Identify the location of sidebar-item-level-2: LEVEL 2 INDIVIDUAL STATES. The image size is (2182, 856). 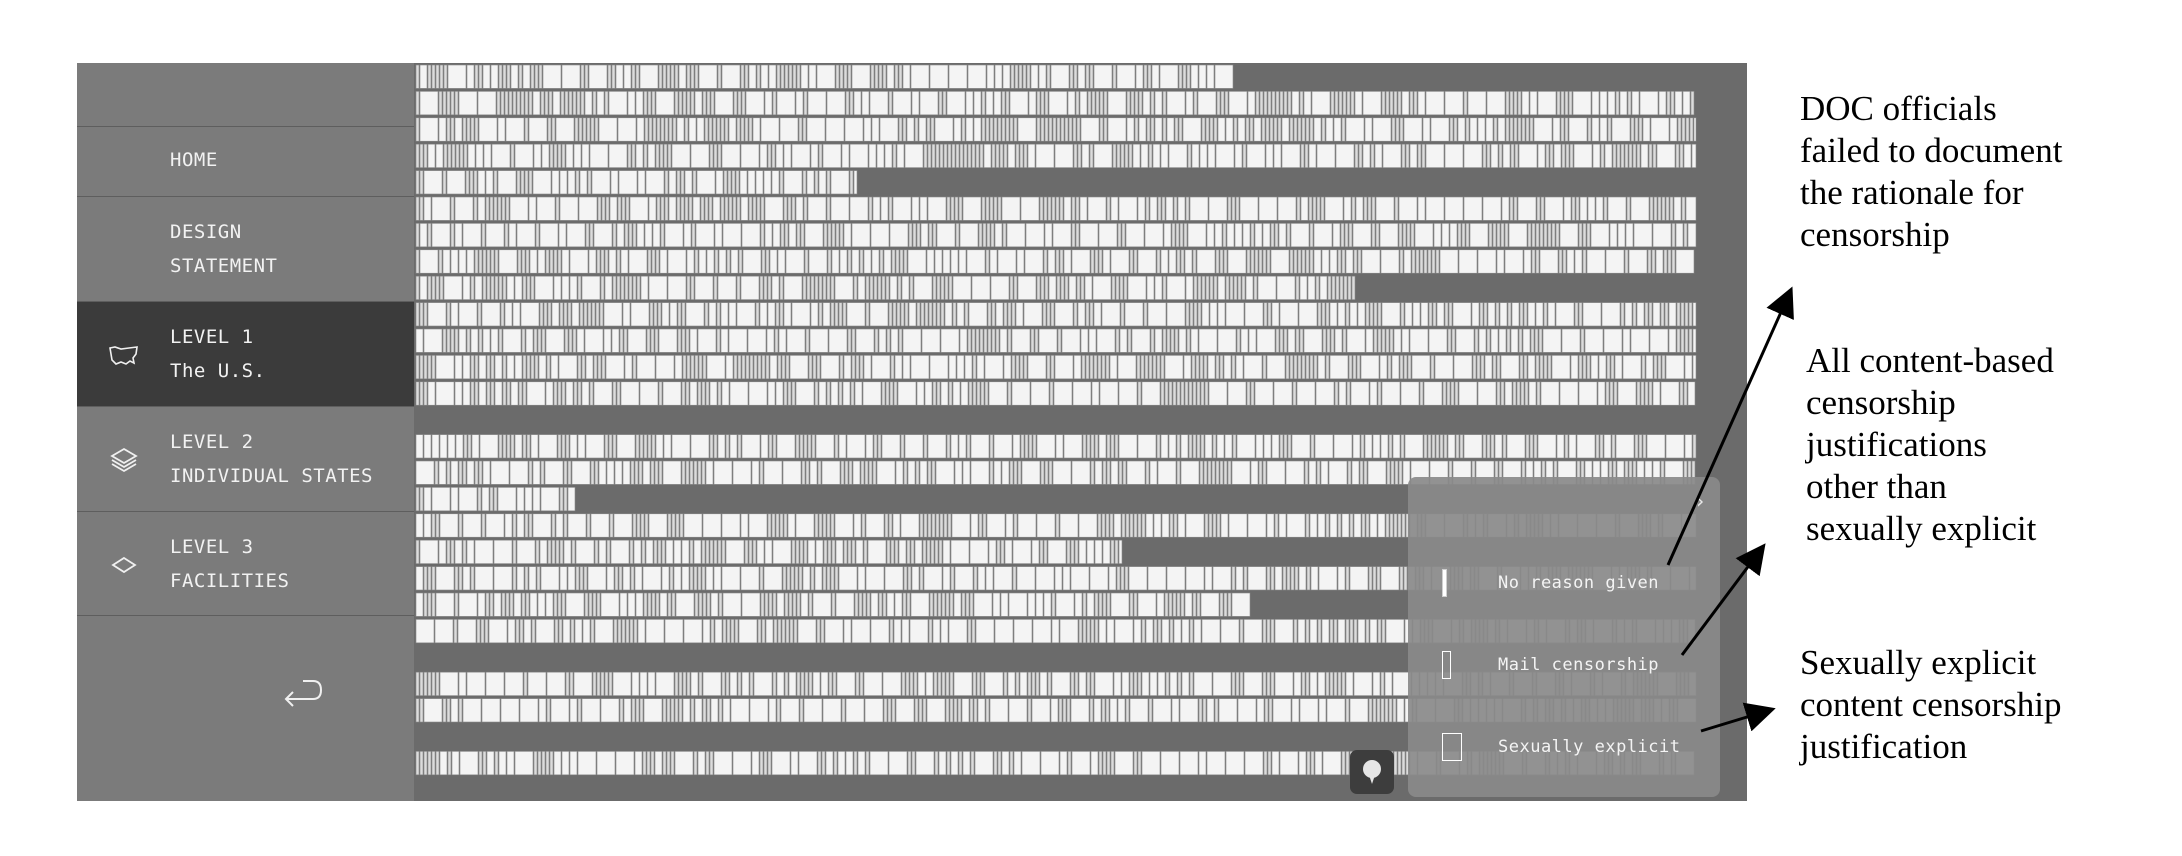
(245, 458).